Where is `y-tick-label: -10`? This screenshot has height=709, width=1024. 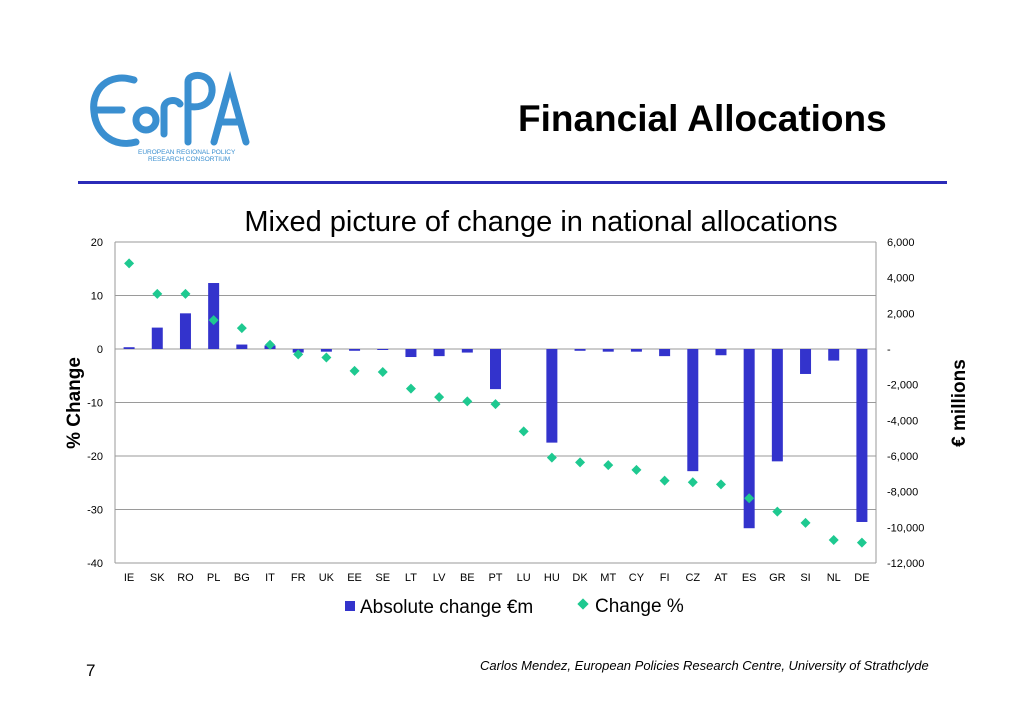 y-tick-label: -10 is located at coordinates (95, 404).